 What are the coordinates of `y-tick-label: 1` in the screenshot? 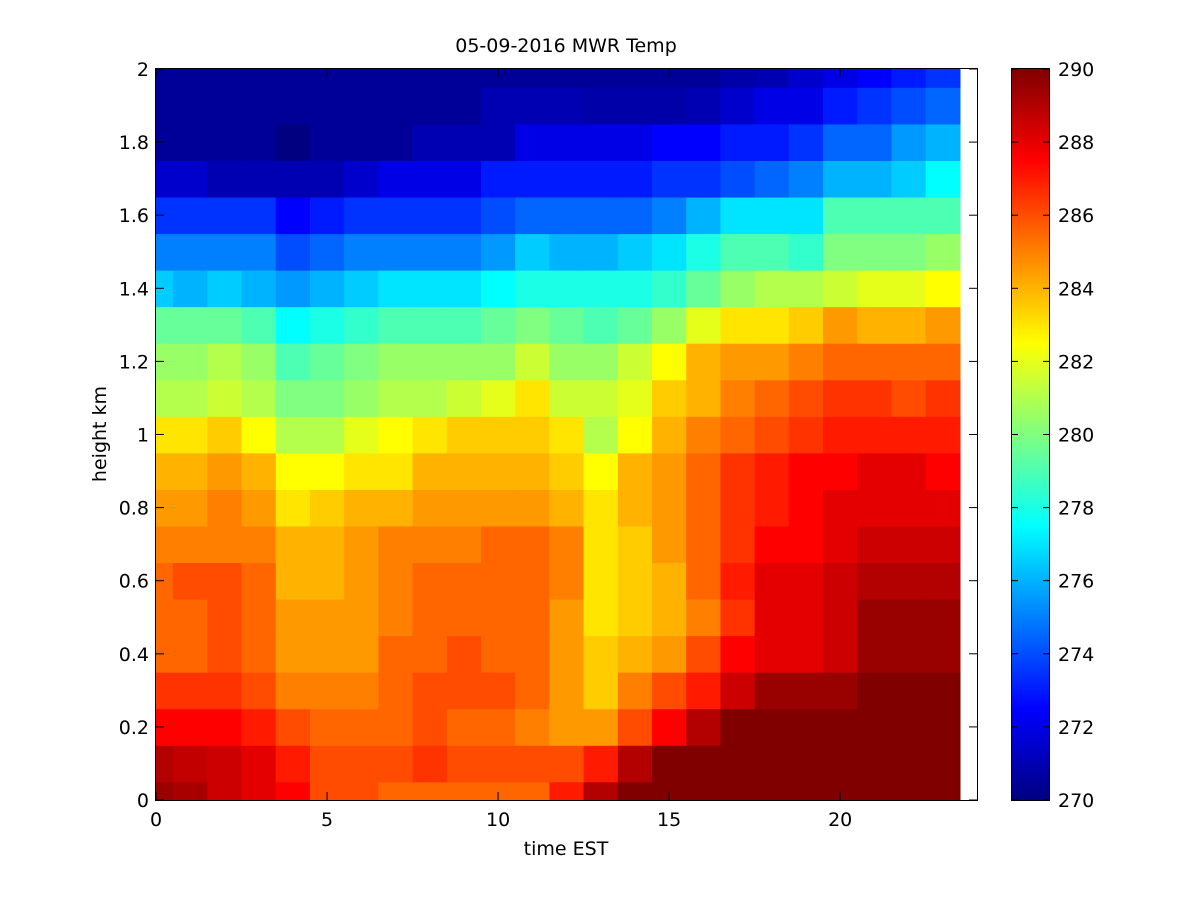 It's located at (143, 436).